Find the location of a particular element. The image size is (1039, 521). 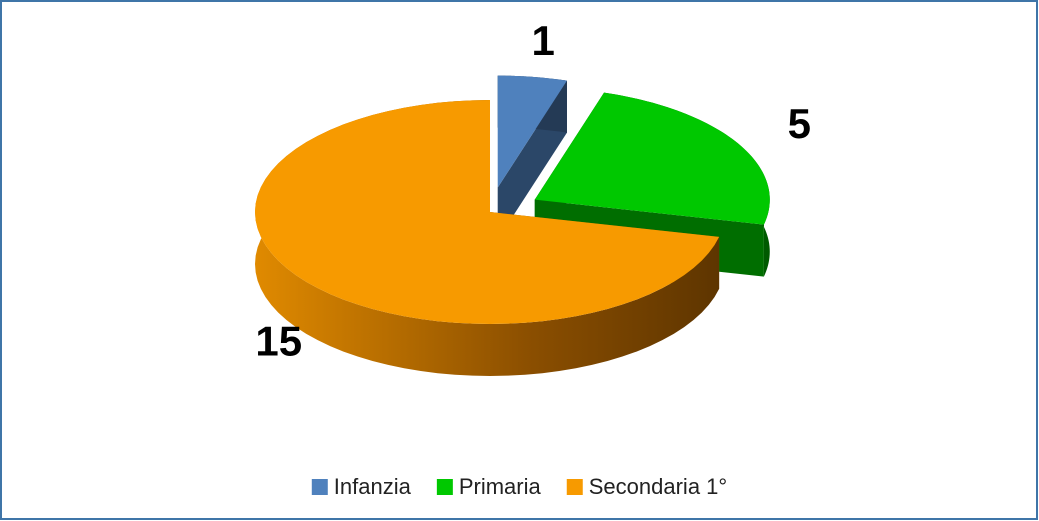

legend: Infanzia Primaria Secondaria 1° is located at coordinates (519, 486).